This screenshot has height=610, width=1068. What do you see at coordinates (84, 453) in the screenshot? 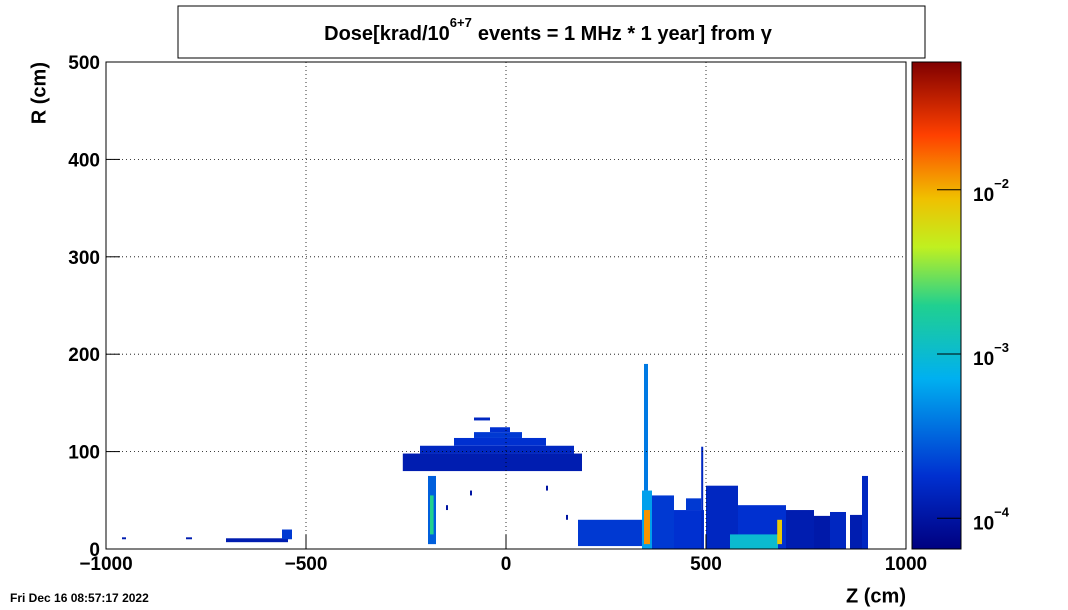
I see `y-tick-label: 100` at bounding box center [84, 453].